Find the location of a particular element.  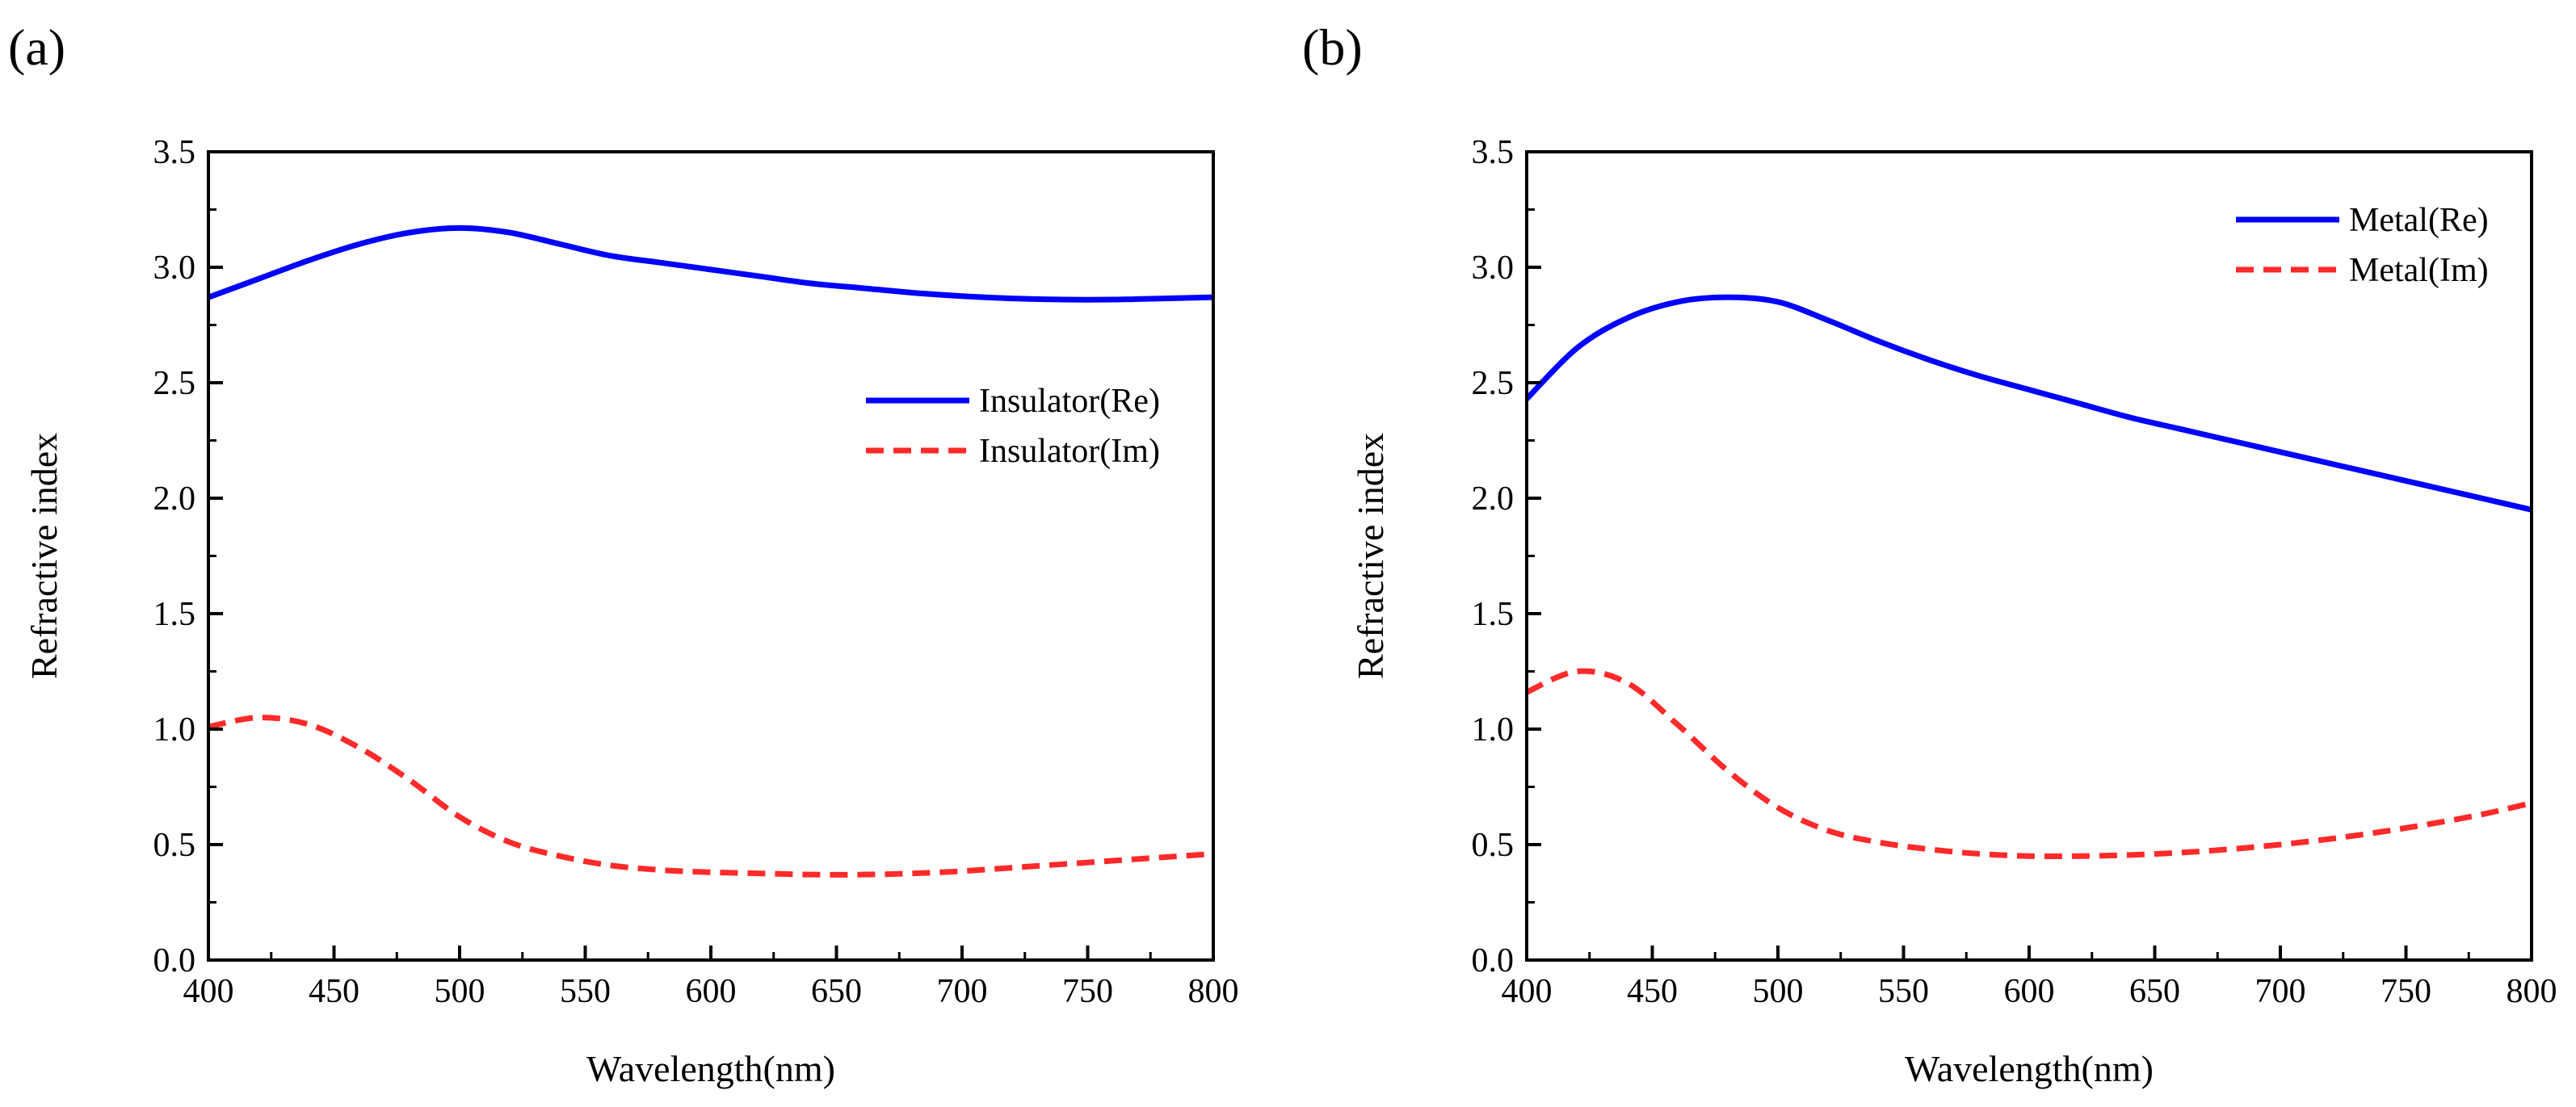

panel-label: (a) is located at coordinates (36, 47).